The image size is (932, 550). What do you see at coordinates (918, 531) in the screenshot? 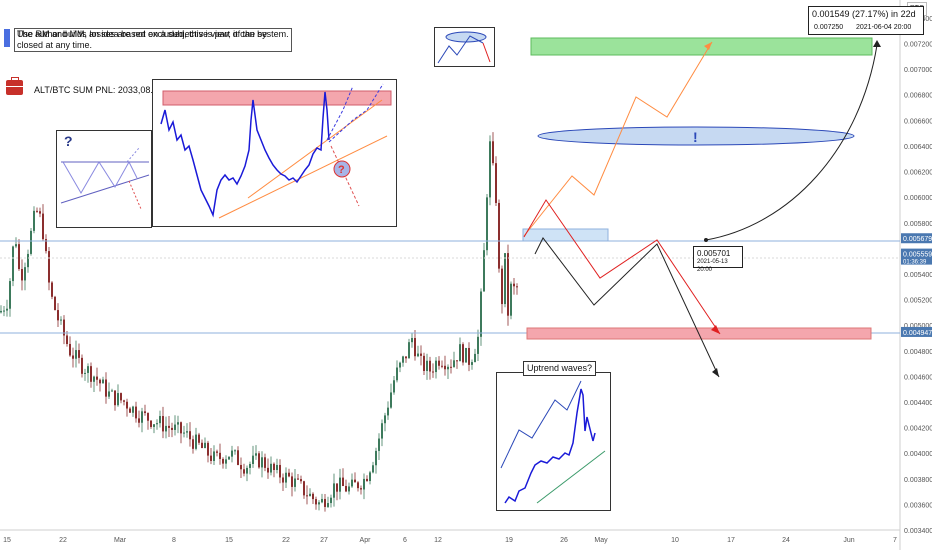
I see `y-tick-label: 0.003400` at bounding box center [918, 531].